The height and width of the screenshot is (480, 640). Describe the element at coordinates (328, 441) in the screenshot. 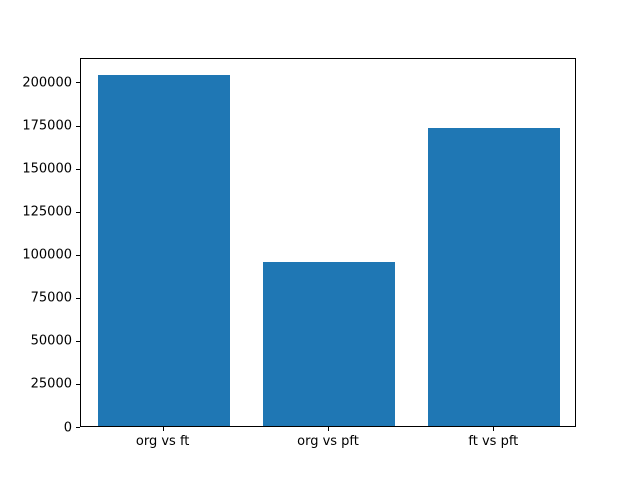

I see `x-tick-label: org vs pft` at that location.